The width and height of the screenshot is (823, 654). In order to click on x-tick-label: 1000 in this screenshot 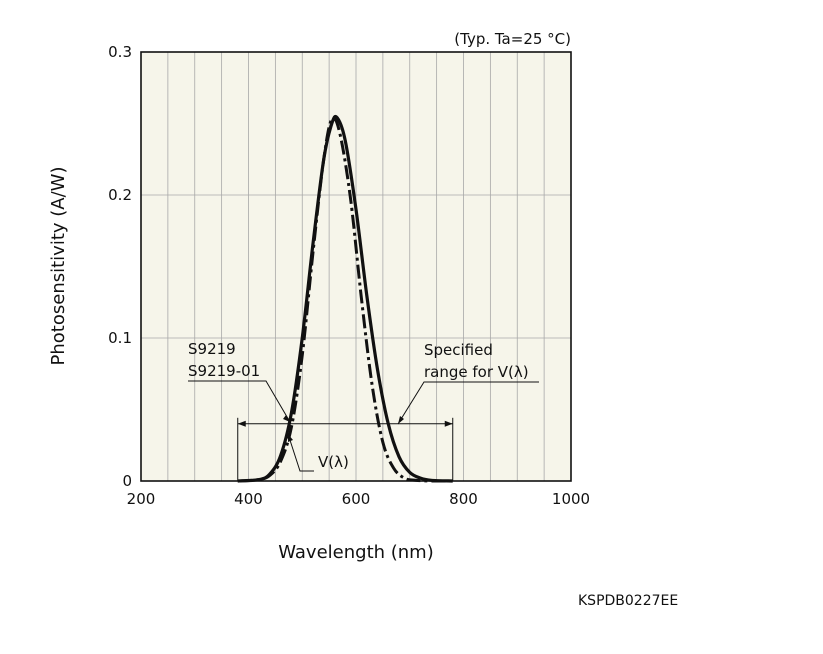, I will do `click(571, 499)`.